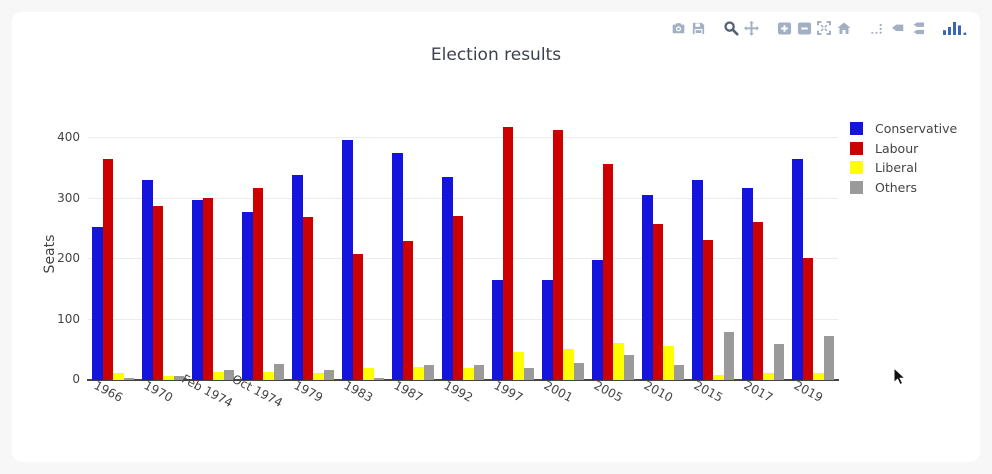 The image size is (992, 474). What do you see at coordinates (328, 375) in the screenshot?
I see `bar-others-1979` at bounding box center [328, 375].